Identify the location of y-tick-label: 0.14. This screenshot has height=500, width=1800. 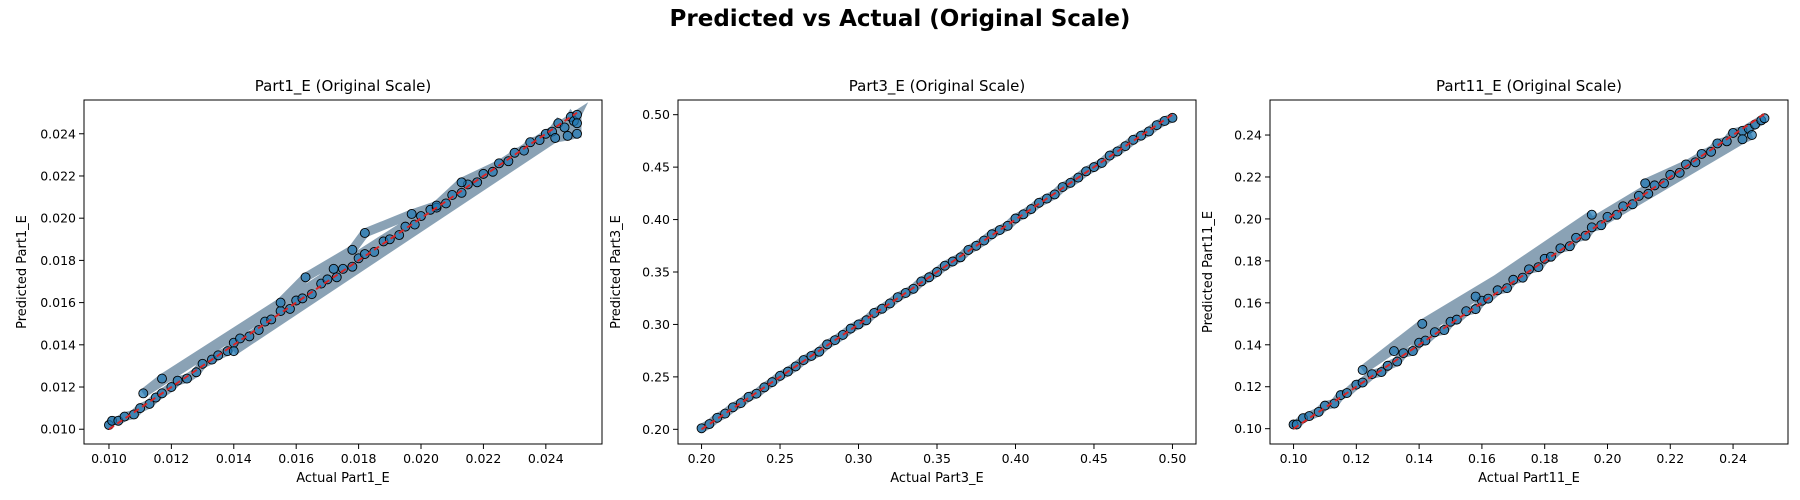
(1248, 344).